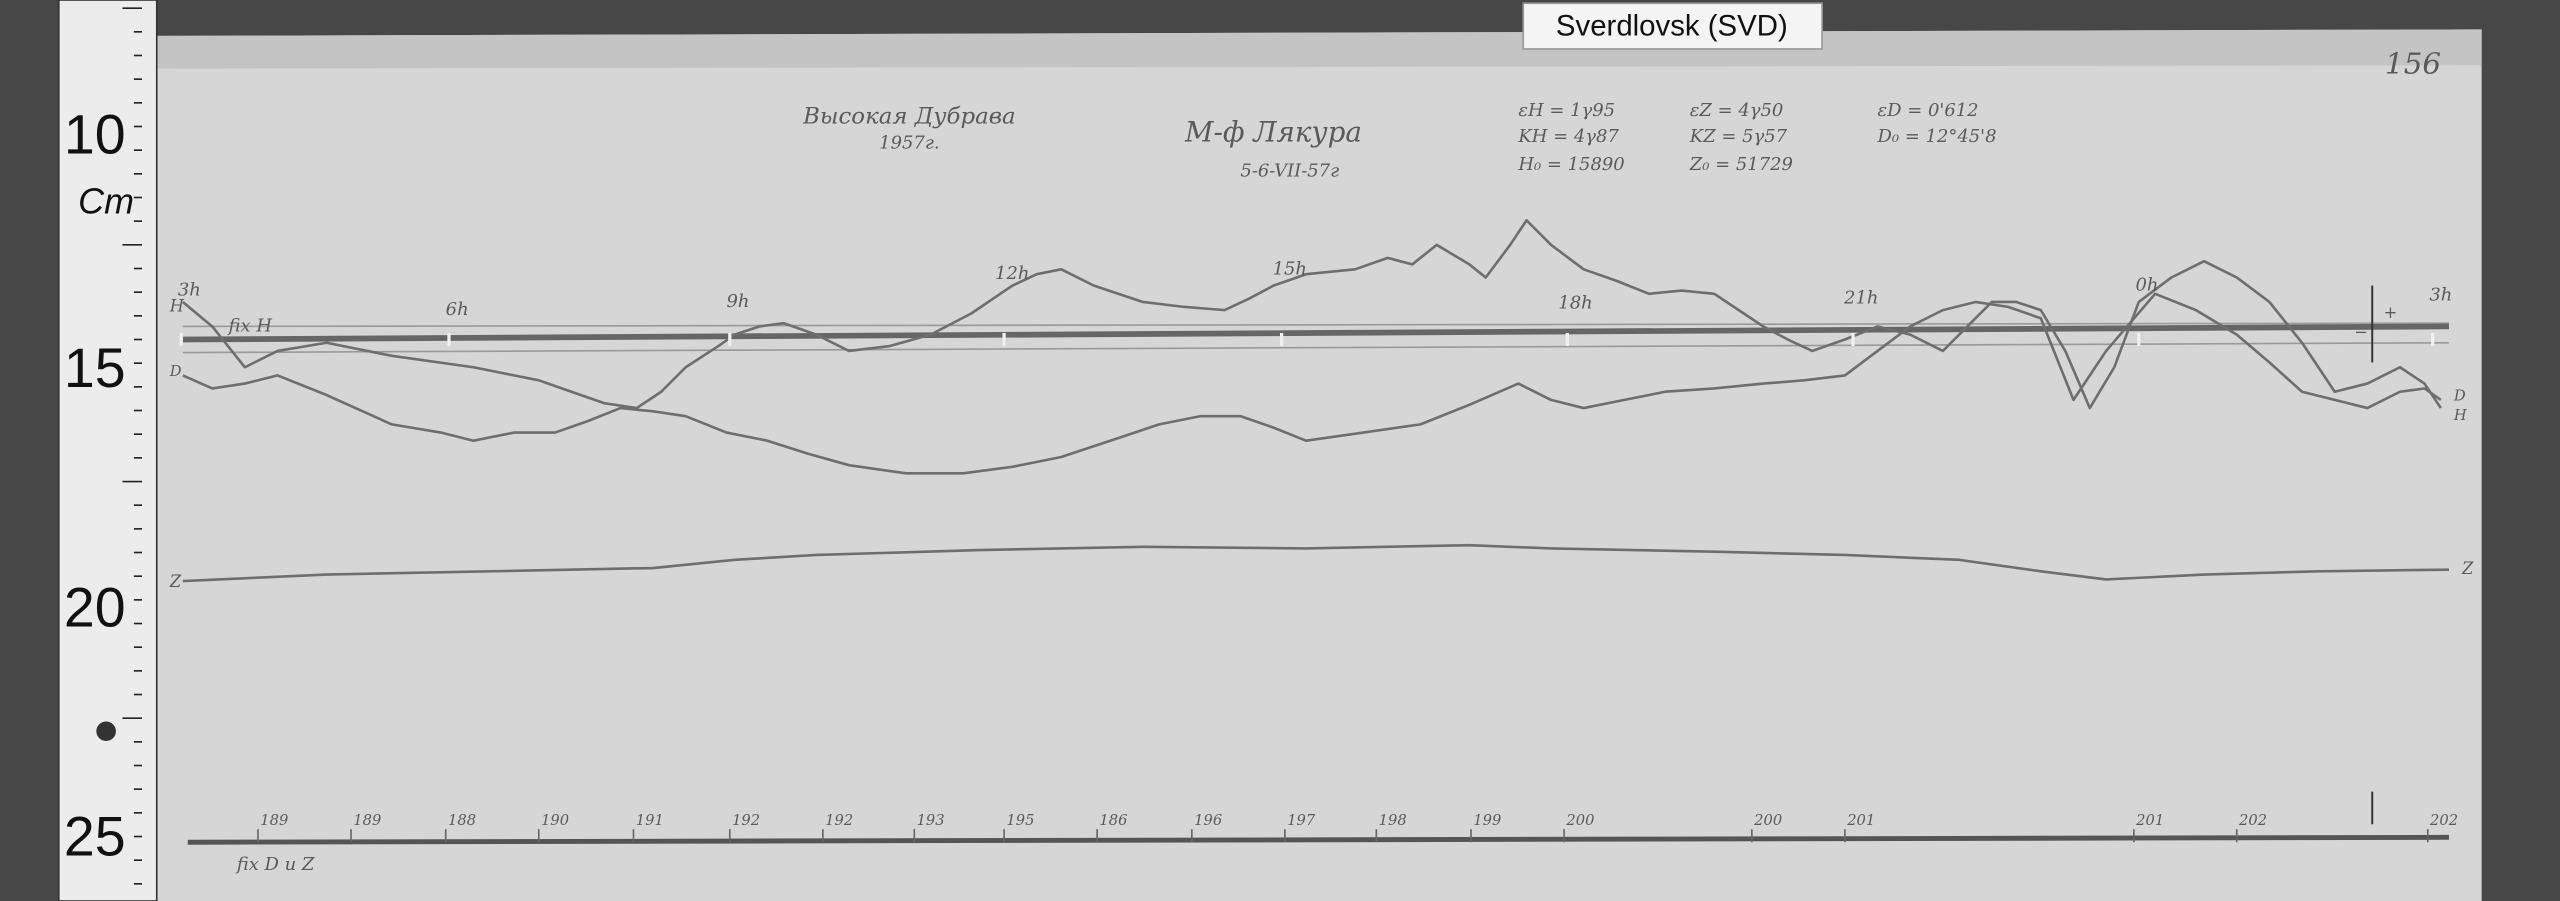 This screenshot has height=901, width=2560. What do you see at coordinates (1937, 136) in the screenshot?
I see `parameter: D₀ = 12°45'8` at bounding box center [1937, 136].